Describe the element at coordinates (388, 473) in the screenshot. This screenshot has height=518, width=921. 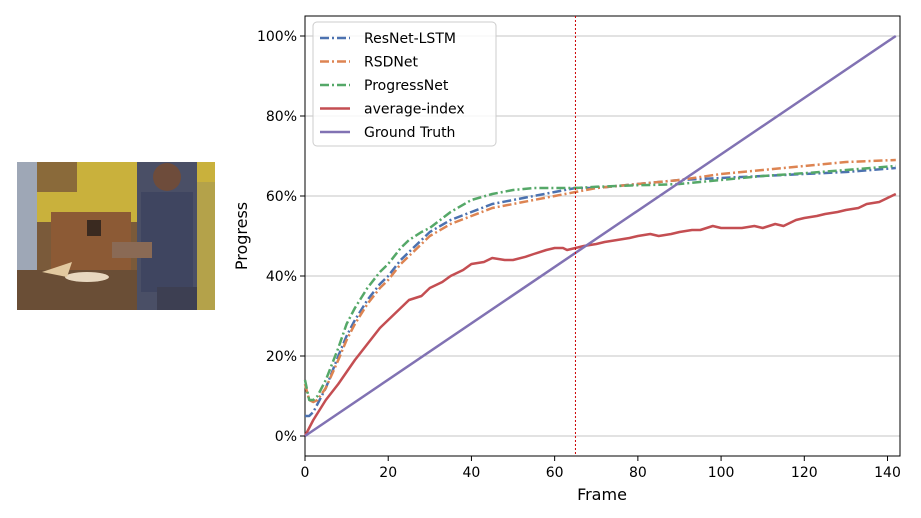
I see `x-tick-label: 20` at that location.